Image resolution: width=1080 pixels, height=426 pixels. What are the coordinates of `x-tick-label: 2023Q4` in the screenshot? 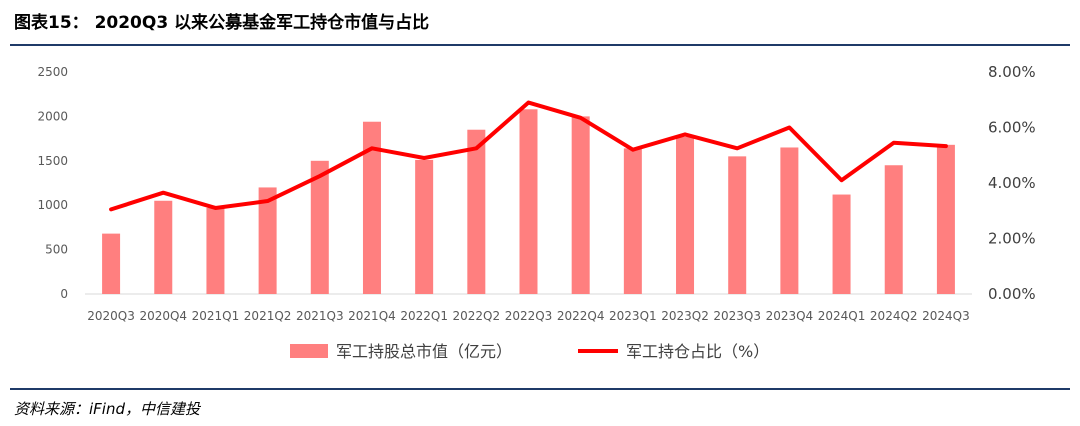 It's located at (790, 316).